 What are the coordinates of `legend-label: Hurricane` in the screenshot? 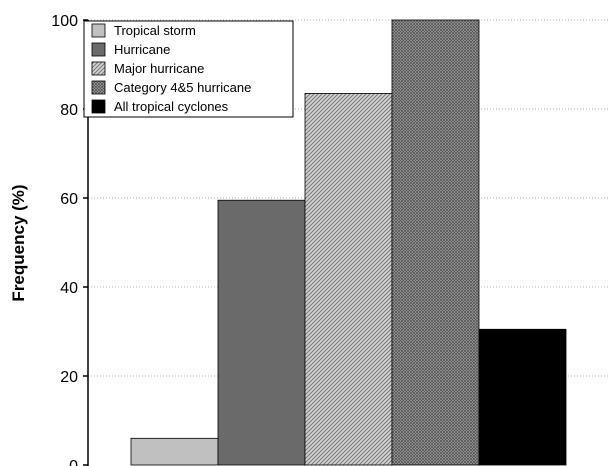 It's located at (142, 49).